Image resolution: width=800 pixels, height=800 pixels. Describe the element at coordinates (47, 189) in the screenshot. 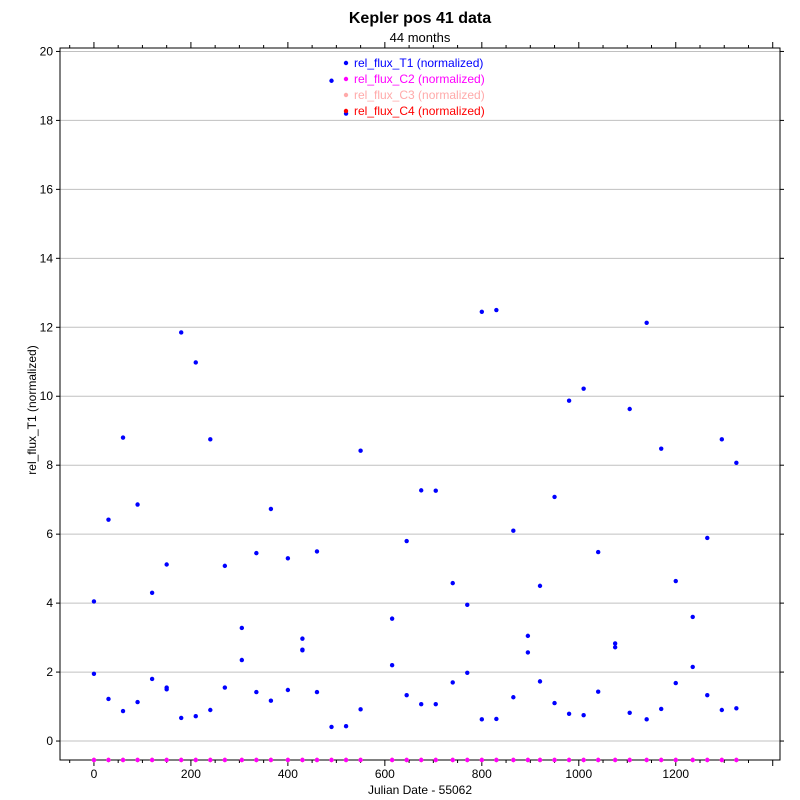

I see `y-tick-label: 16` at that location.